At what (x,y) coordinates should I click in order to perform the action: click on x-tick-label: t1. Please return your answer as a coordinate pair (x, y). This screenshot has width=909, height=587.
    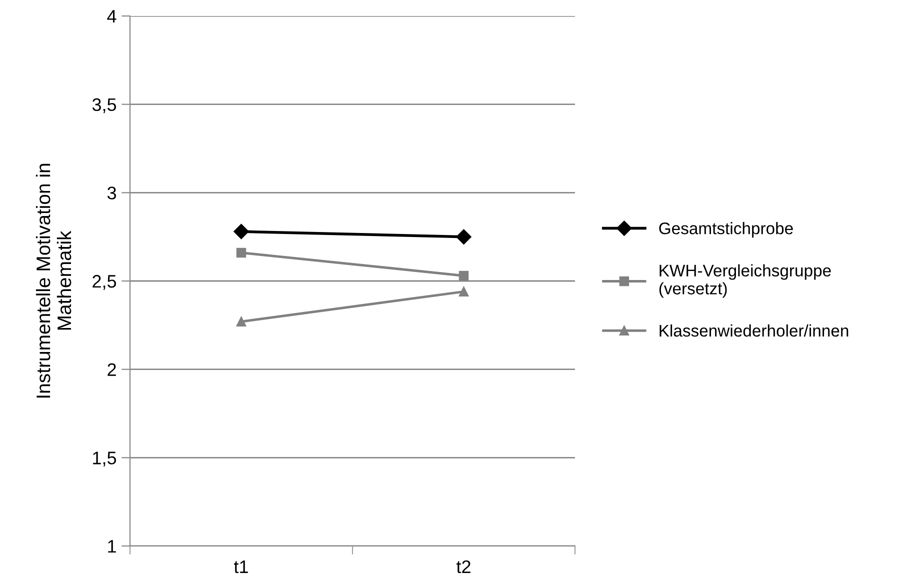
    Looking at the image, I should click on (241, 567).